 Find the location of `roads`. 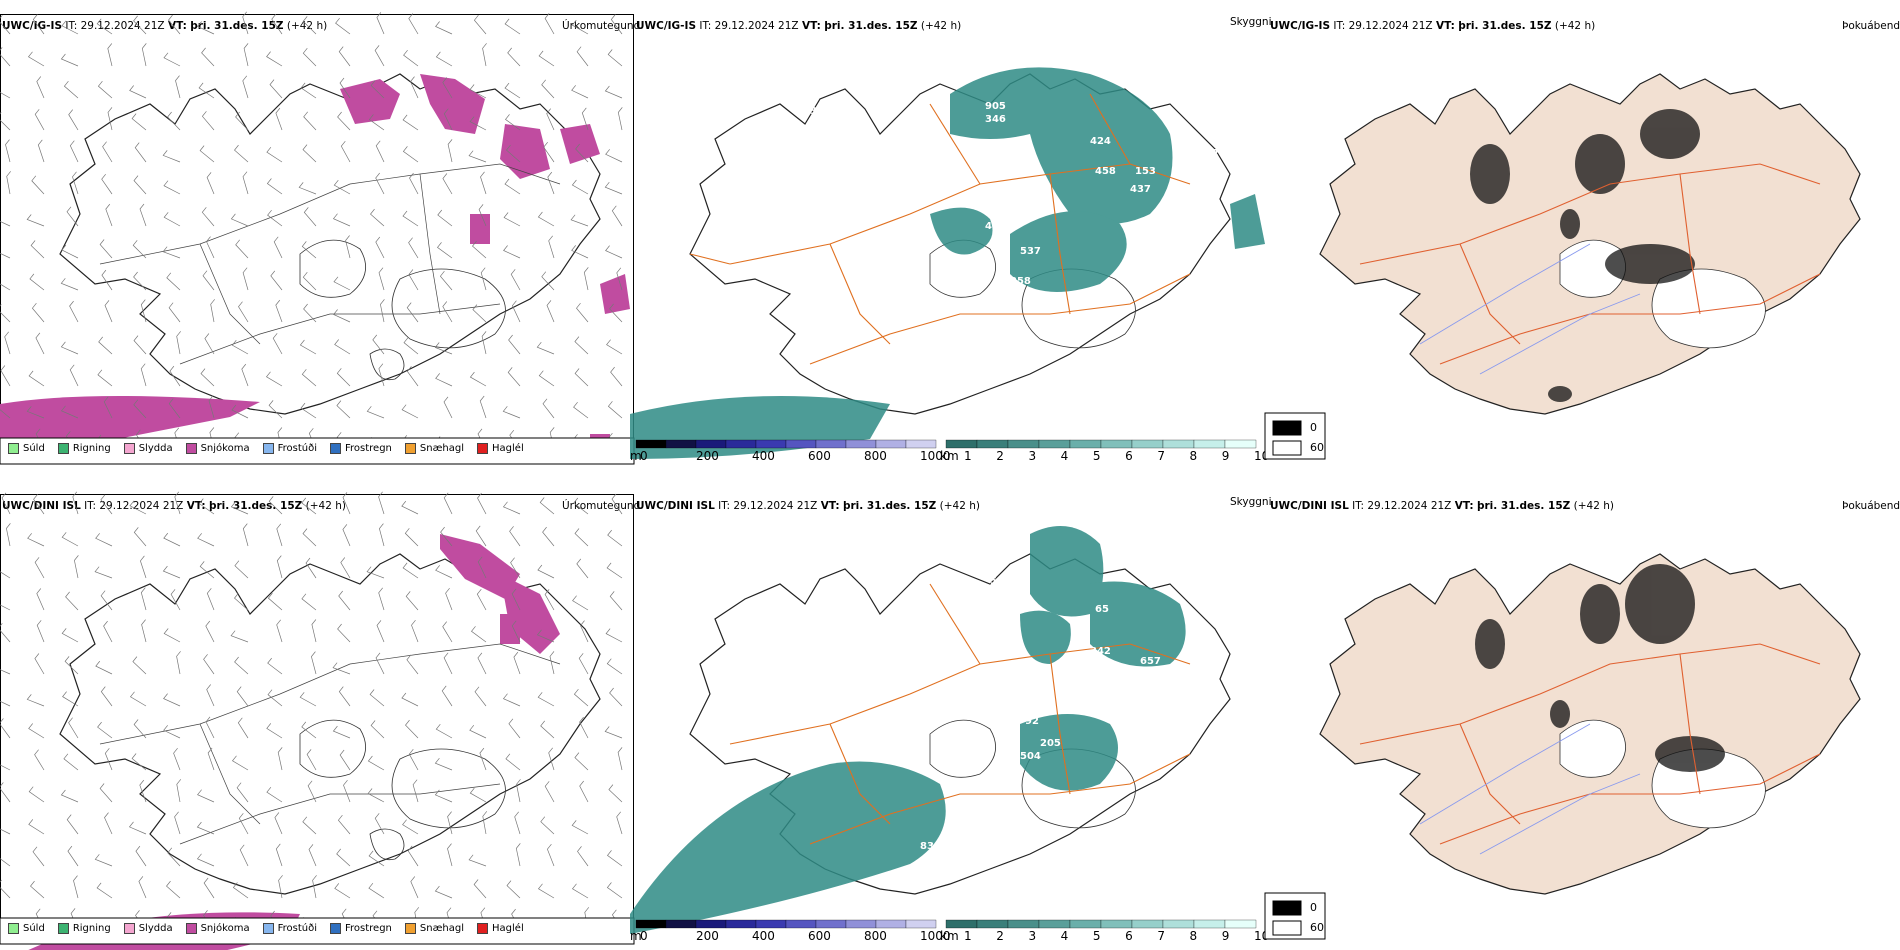

roads is located at coordinates (940, 229).